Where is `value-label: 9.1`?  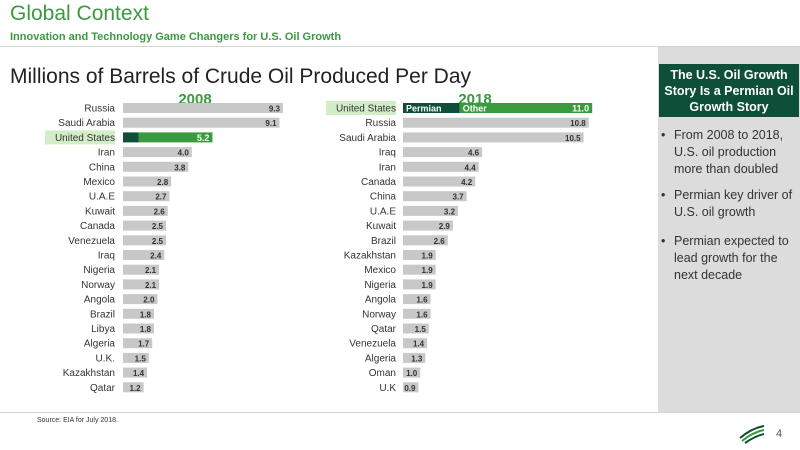
value-label: 9.1 is located at coordinates (271, 123).